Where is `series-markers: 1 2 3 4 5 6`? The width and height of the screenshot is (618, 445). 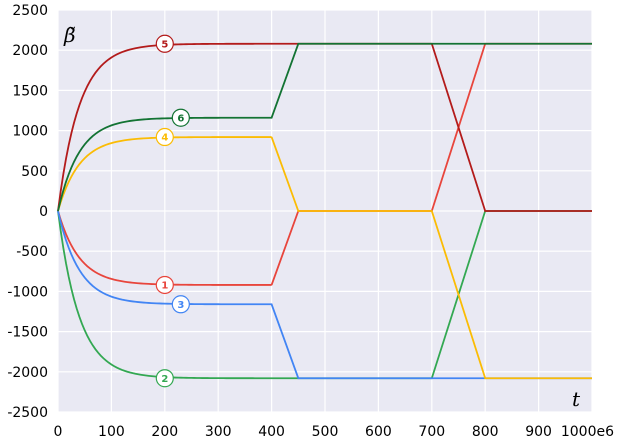
series-markers: 1 2 3 4 5 6 is located at coordinates (172, 211).